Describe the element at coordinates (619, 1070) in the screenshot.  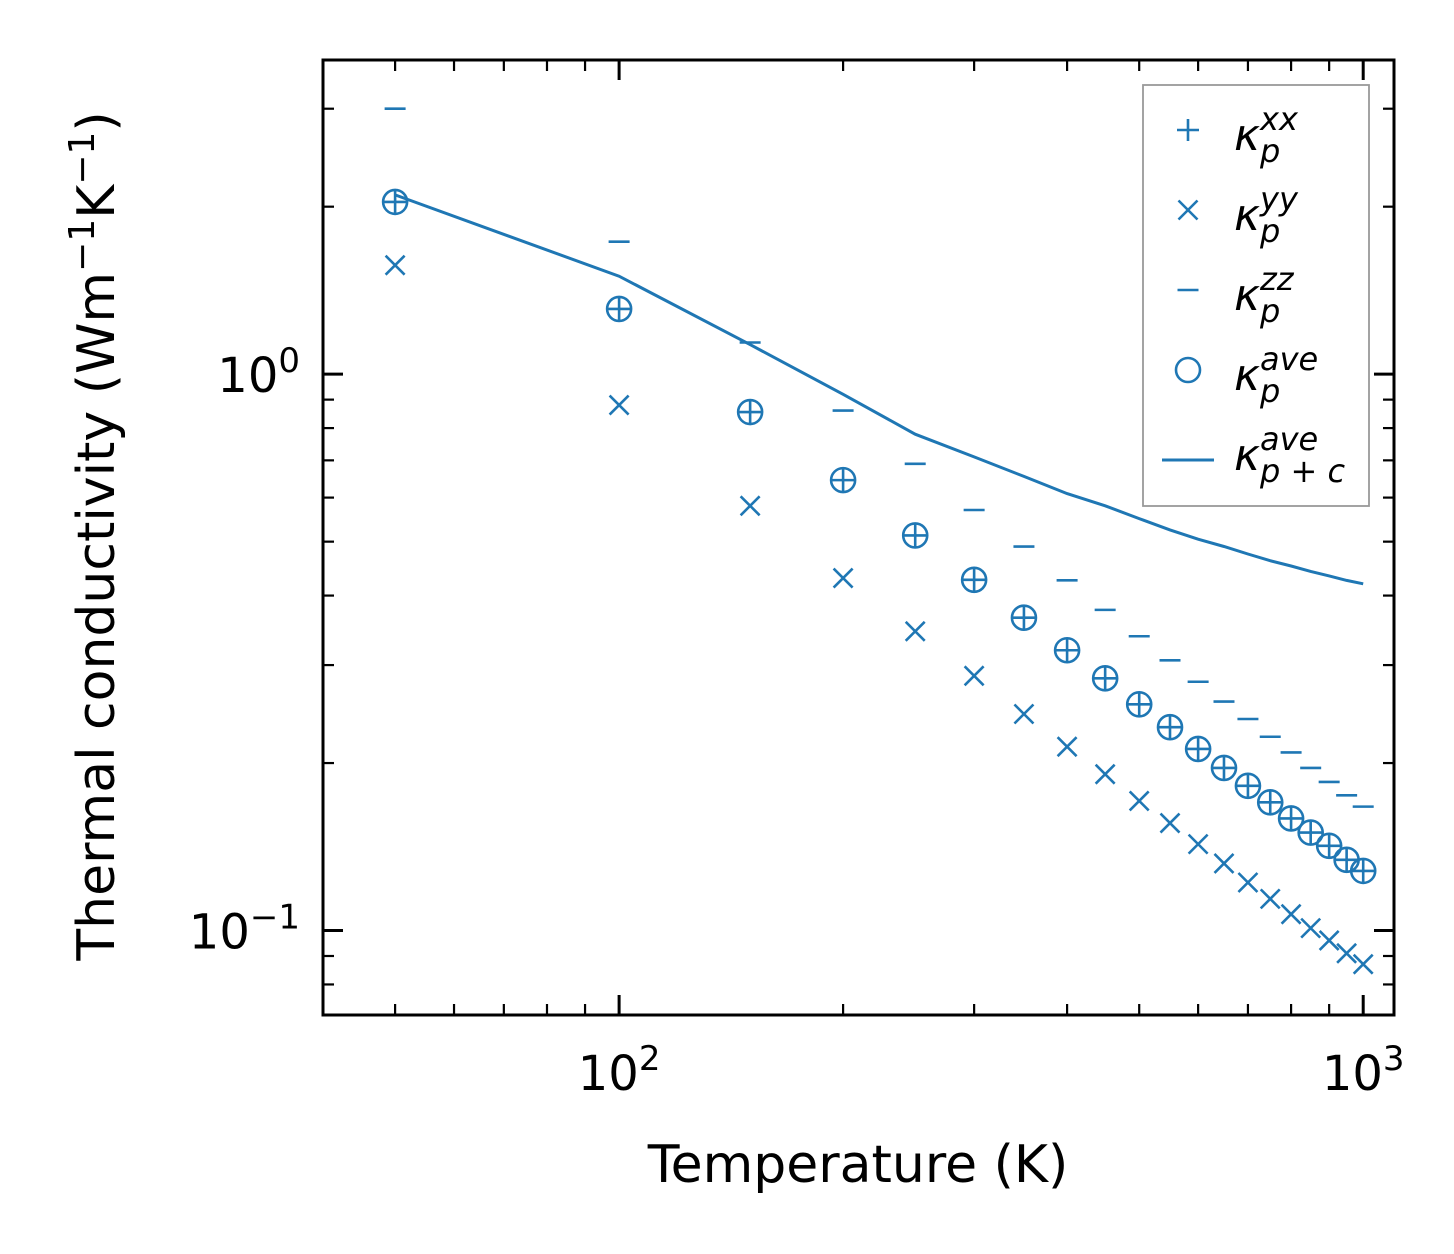
I see `x-tick-label: 10²` at that location.